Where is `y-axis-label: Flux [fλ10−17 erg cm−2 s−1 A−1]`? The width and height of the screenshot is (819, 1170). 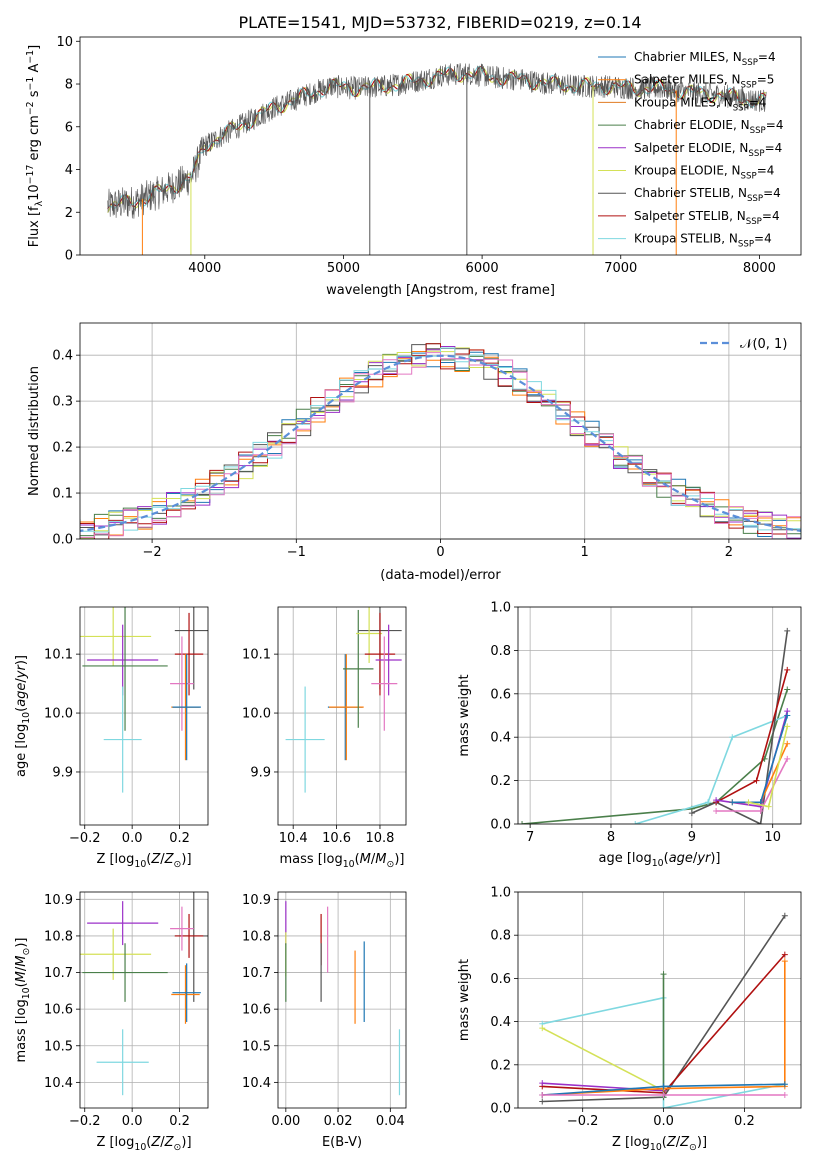 y-axis-label: Flux [fλ10−17 erg cm−2 s−1 A−1] is located at coordinates (35, 146).